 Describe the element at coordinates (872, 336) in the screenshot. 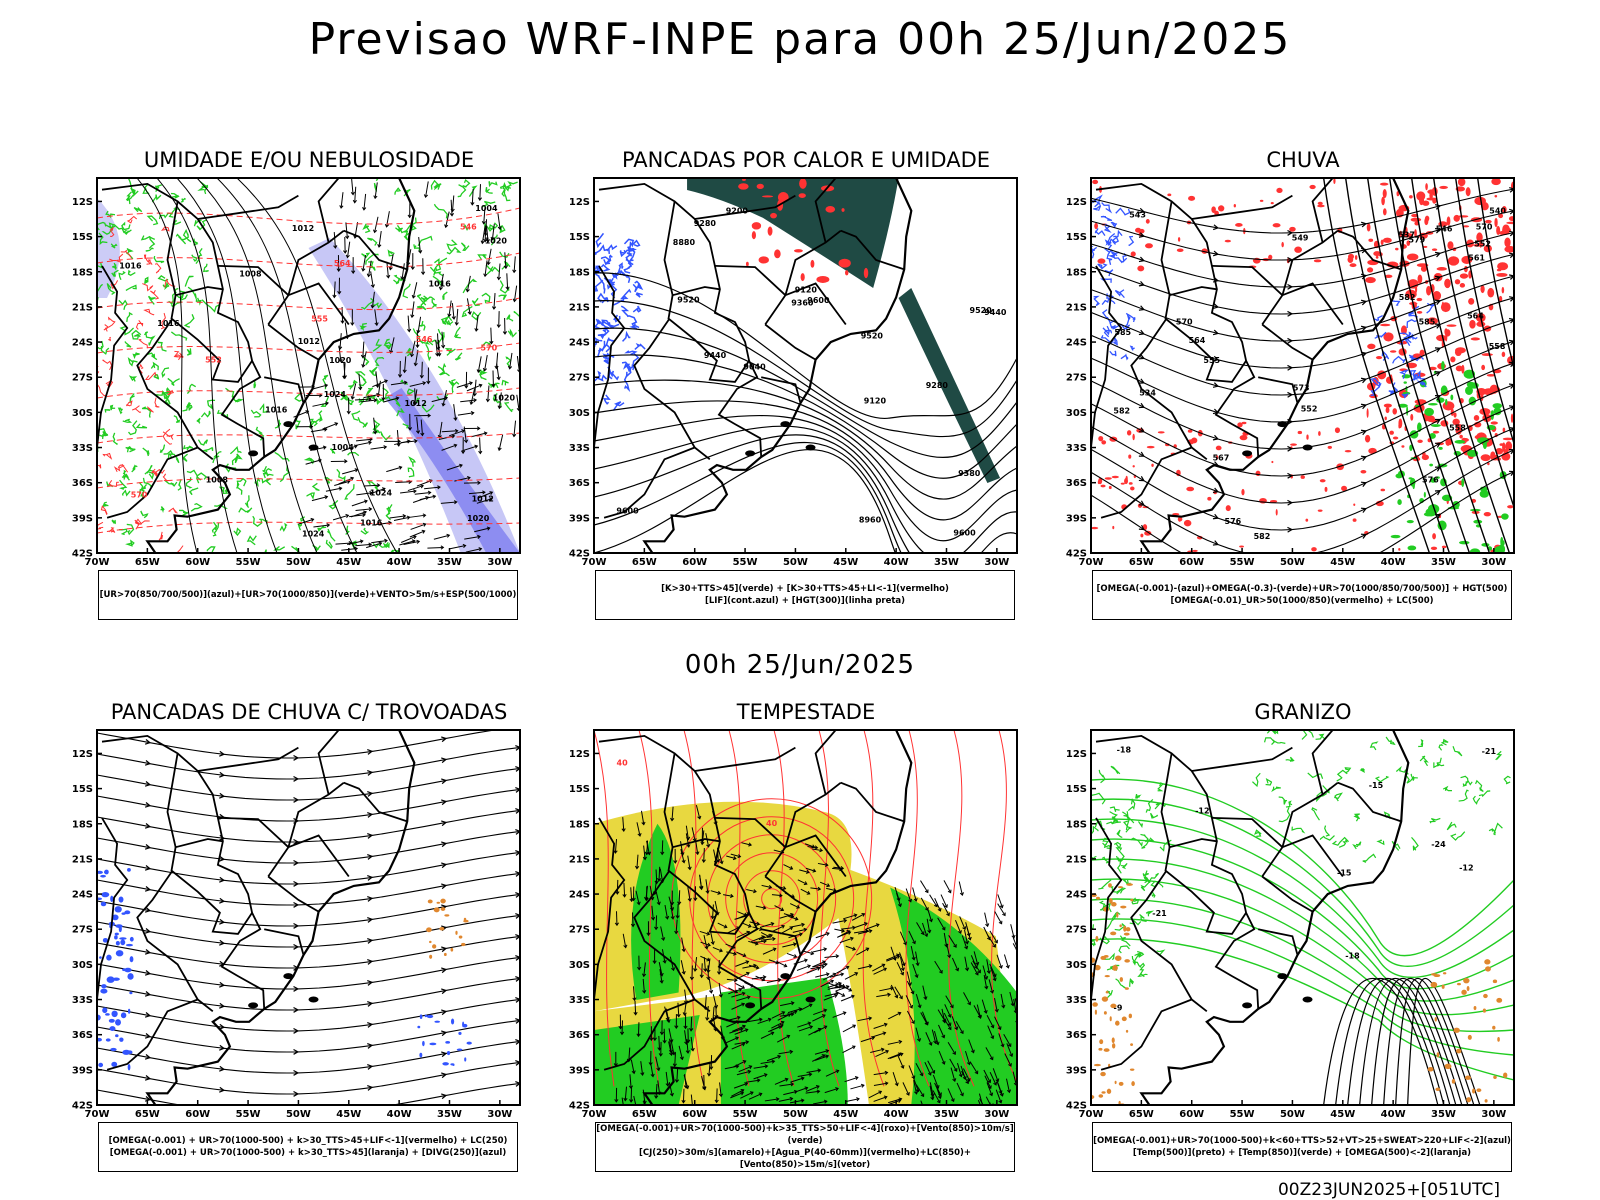

I see `contour-label: 9520` at that location.